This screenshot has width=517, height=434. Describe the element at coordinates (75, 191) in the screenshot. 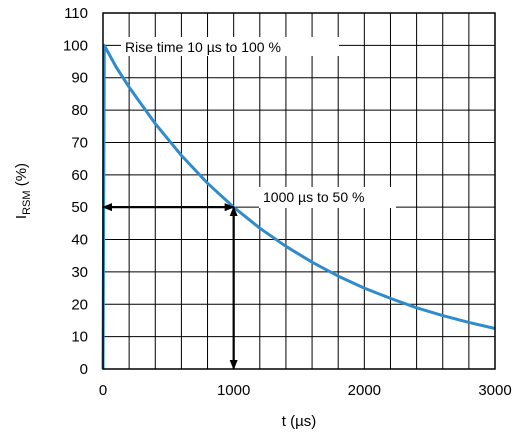

I see `y-axis-ticks: 0 10 20 30 40 50 60 70 80 90 100 110` at that location.